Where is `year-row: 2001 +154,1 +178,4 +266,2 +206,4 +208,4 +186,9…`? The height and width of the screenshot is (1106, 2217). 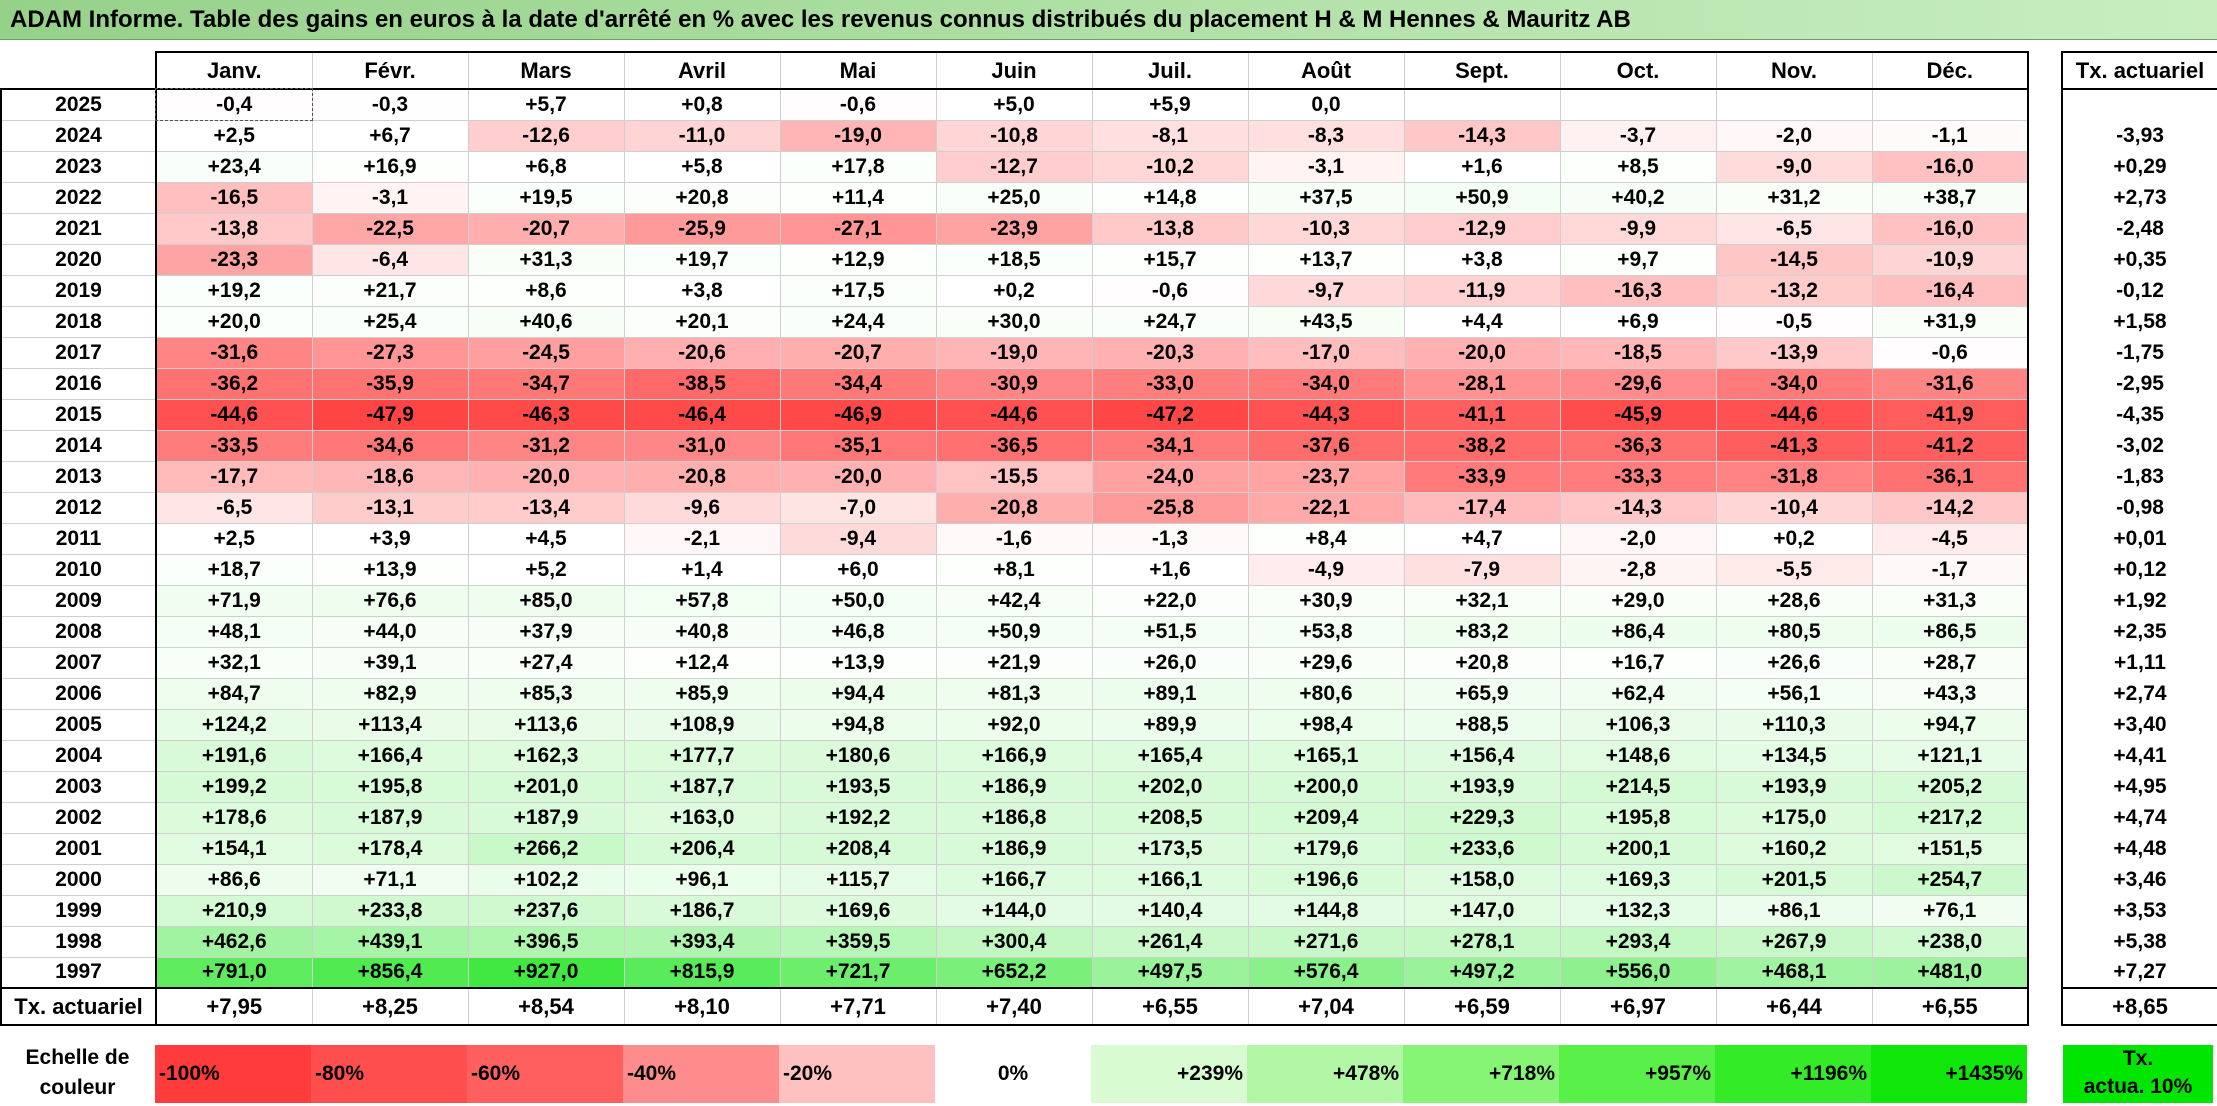 year-row: 2001 +154,1 +178,4 +266,2 +206,4 +208,4 +186,9… is located at coordinates (1014, 849).